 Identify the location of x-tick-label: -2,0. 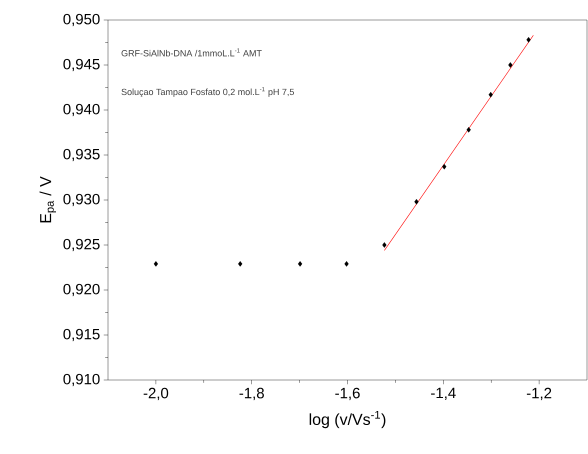
(156, 394).